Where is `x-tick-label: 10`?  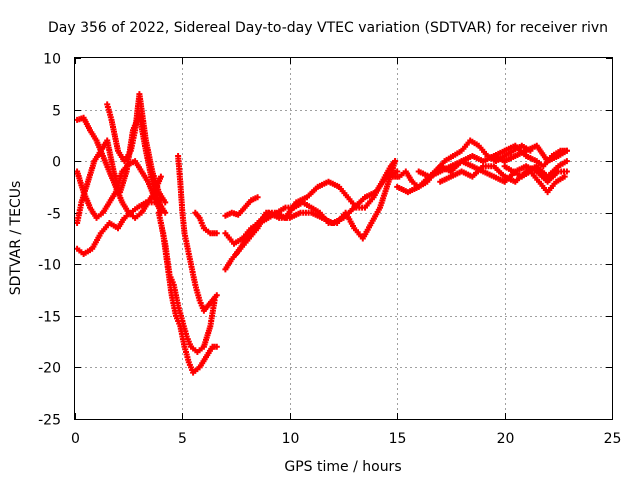 x-tick-label: 10 is located at coordinates (291, 439).